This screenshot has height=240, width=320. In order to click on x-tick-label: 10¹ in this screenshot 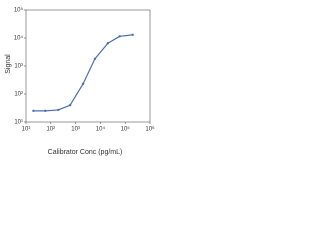, I will do `click(26, 130)`.